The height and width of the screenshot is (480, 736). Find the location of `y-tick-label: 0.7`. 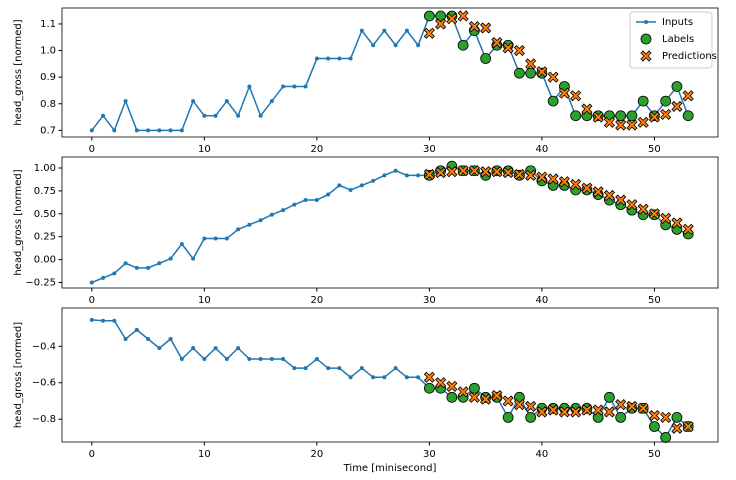

y-tick-label: 0.7 is located at coordinates (48, 130).